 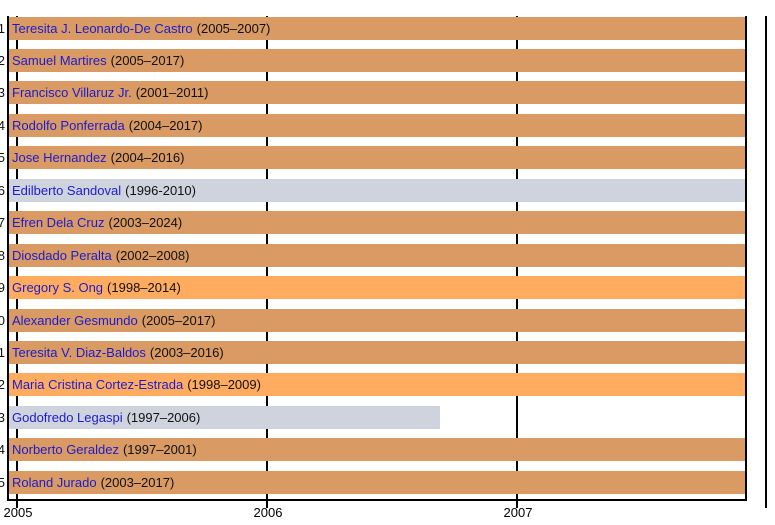 What do you see at coordinates (58, 223) in the screenshot?
I see `justice-name-link: Efren Dela Cruz` at bounding box center [58, 223].